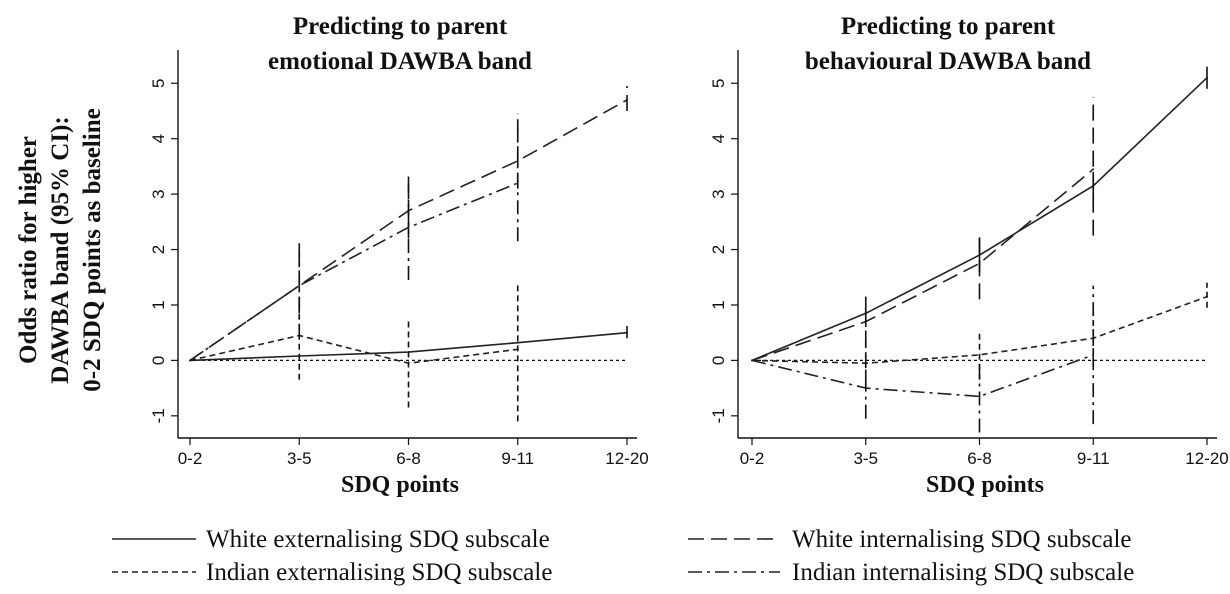  Describe the element at coordinates (963, 572) in the screenshot. I see `legend-label: Indian internalising SDQ subscale` at that location.